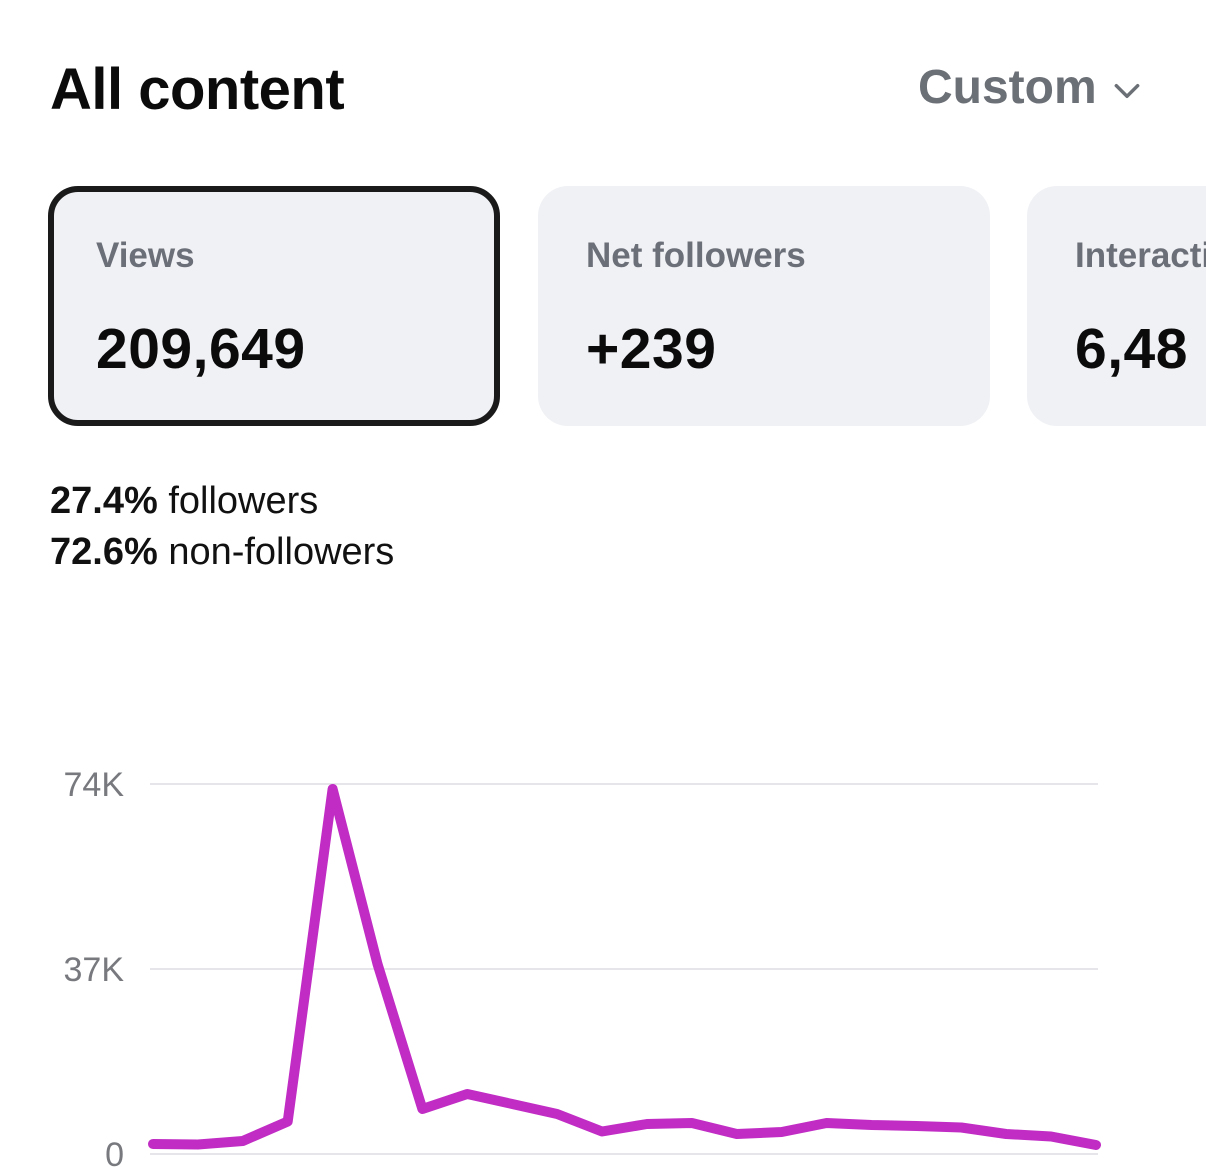 The height and width of the screenshot is (1172, 1206). Describe the element at coordinates (1007, 87) in the screenshot. I see `date-range-label: Custom` at that location.